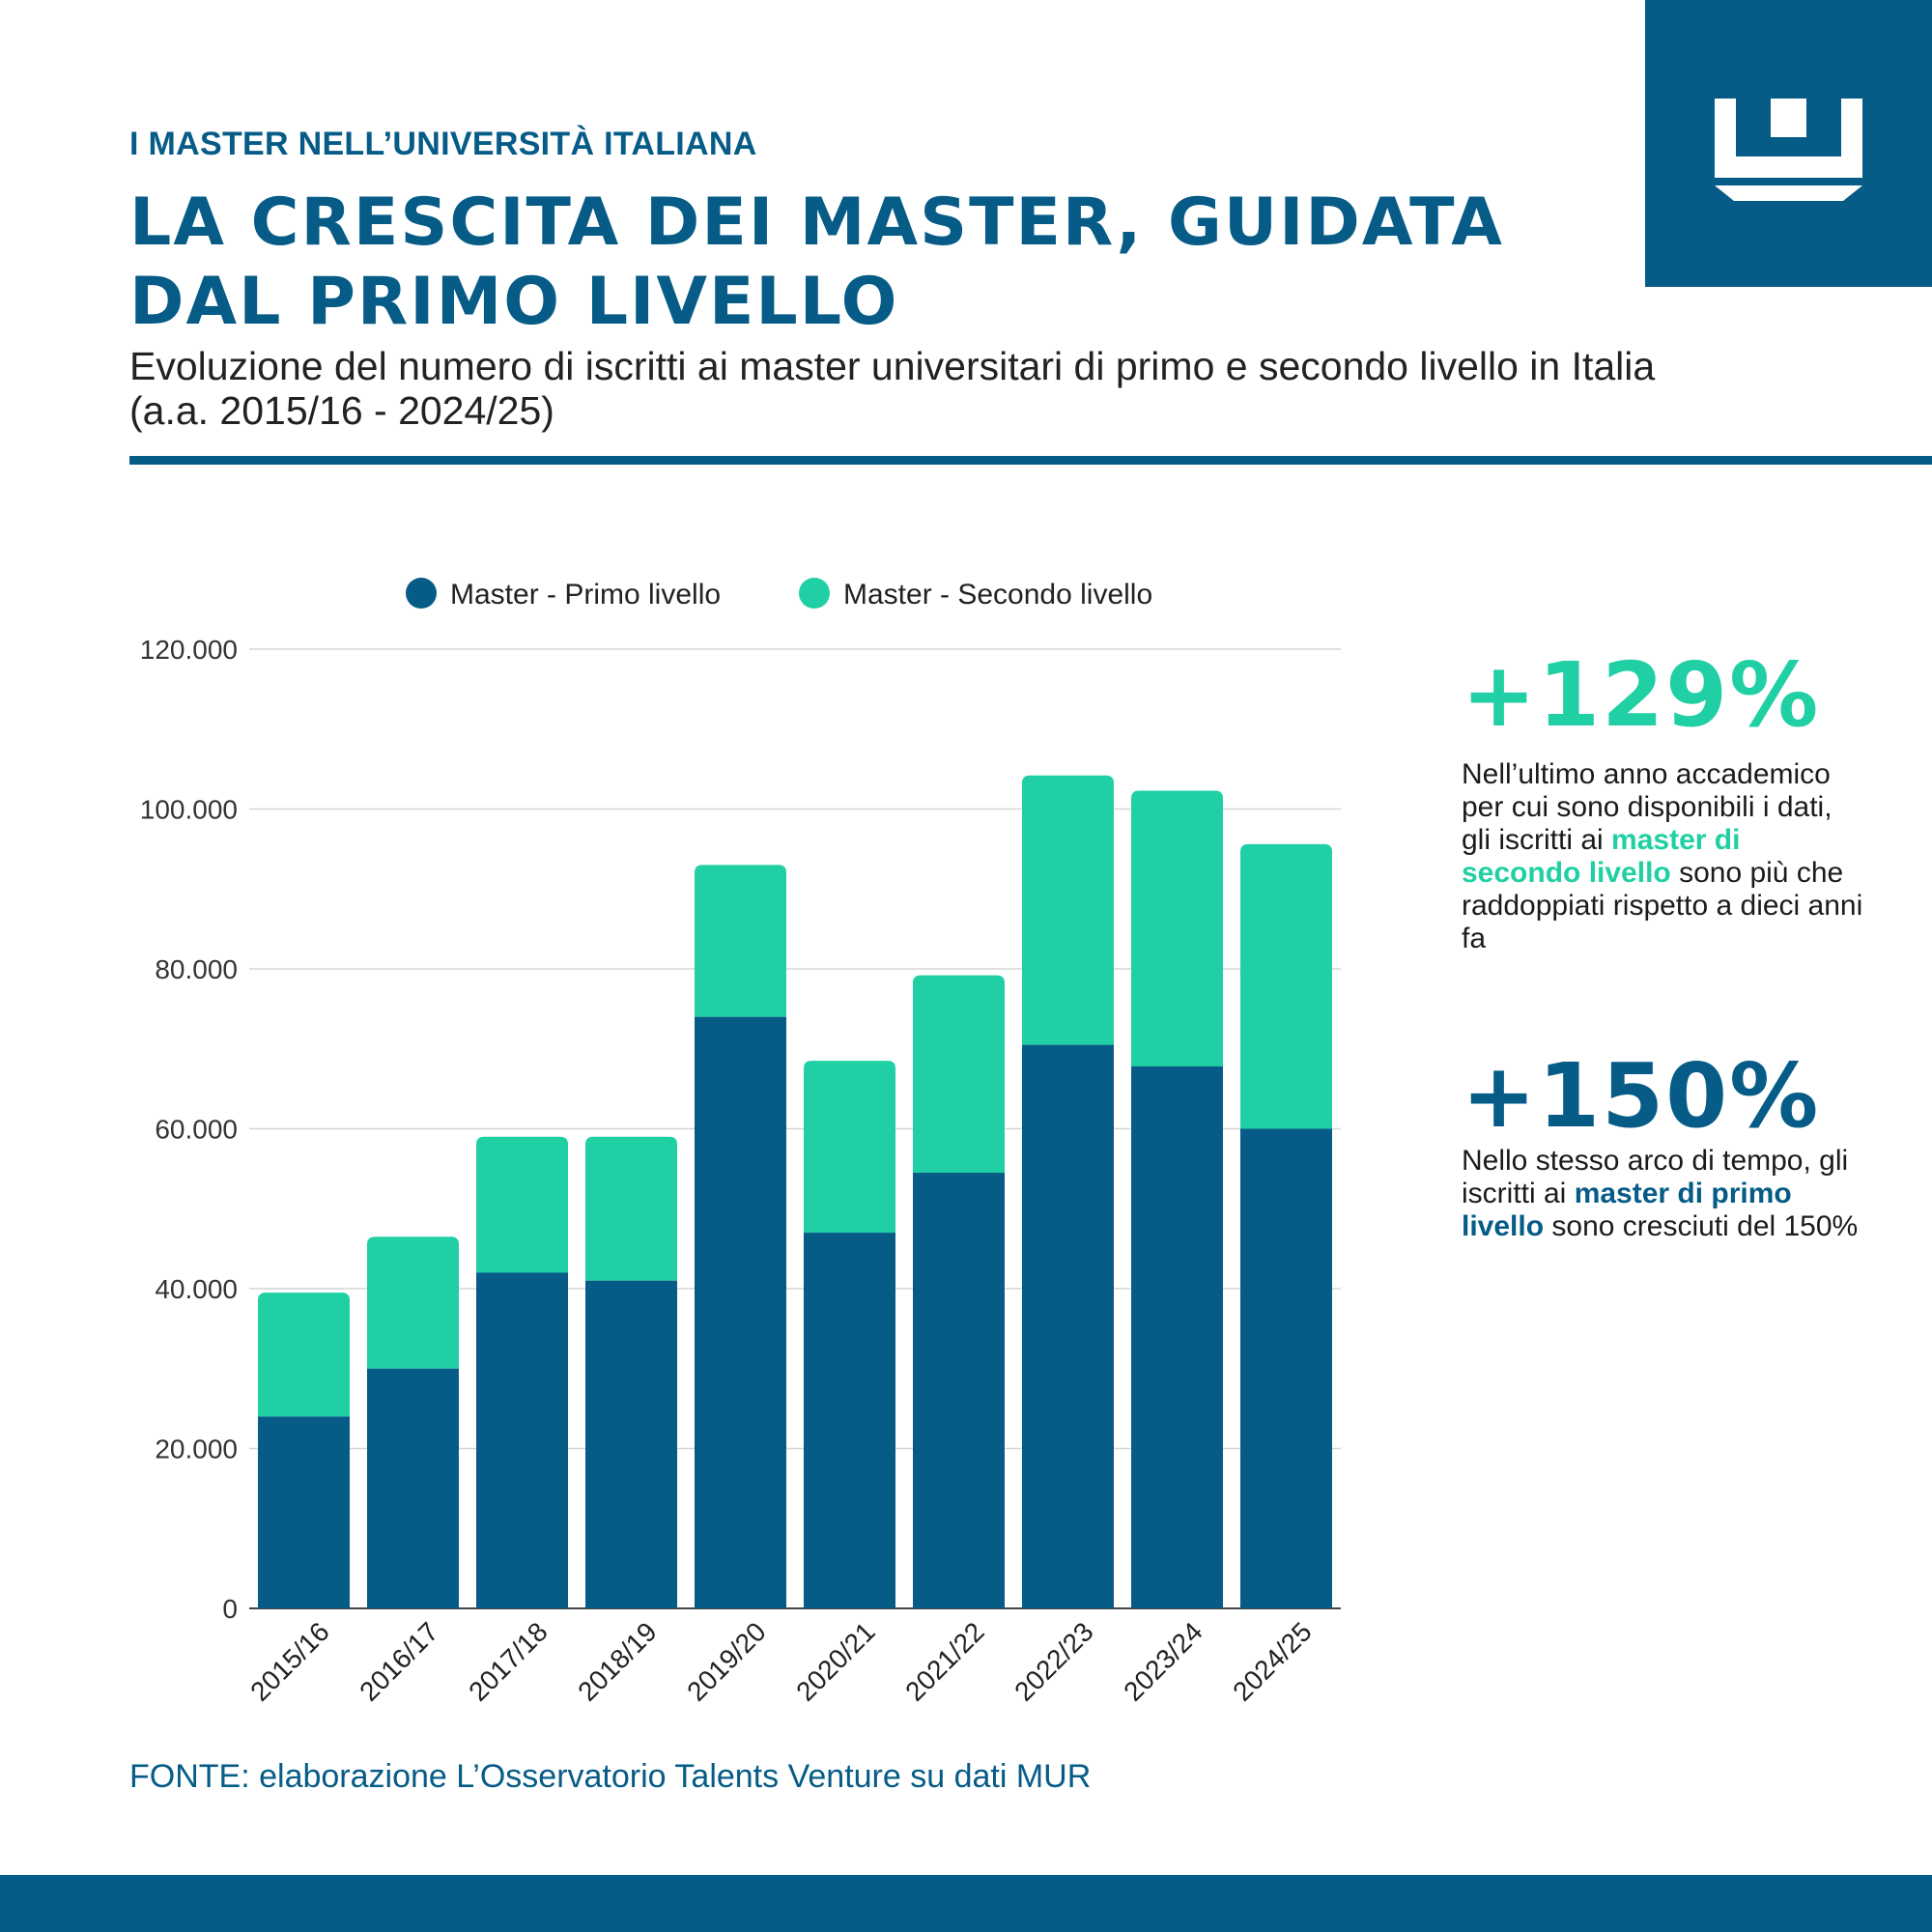 The height and width of the screenshot is (1932, 1932). I want to click on y-tick-label: 100.000, so click(189, 810).